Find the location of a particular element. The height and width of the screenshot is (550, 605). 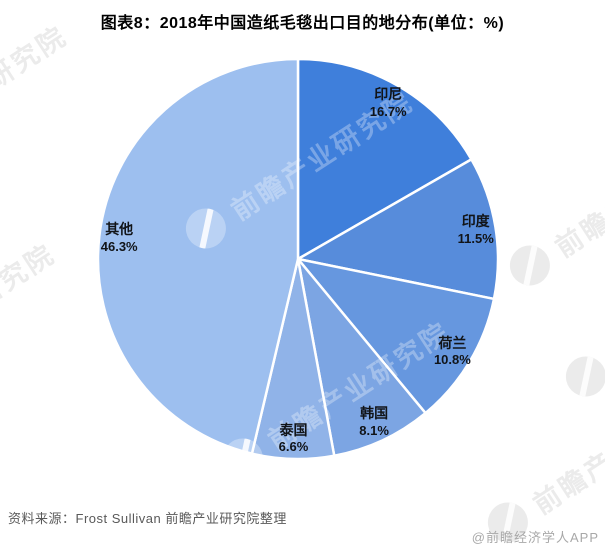

pie-slice-indonesia is located at coordinates (384, 159).